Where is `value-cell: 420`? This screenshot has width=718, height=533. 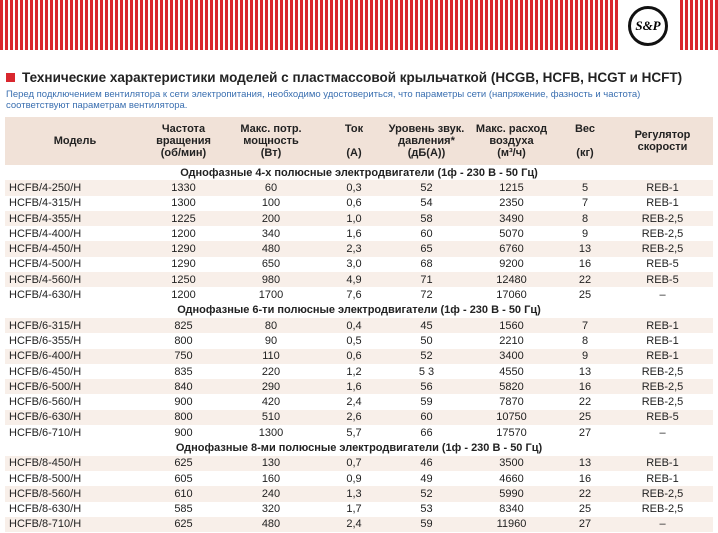 value-cell: 420 is located at coordinates (271, 402).